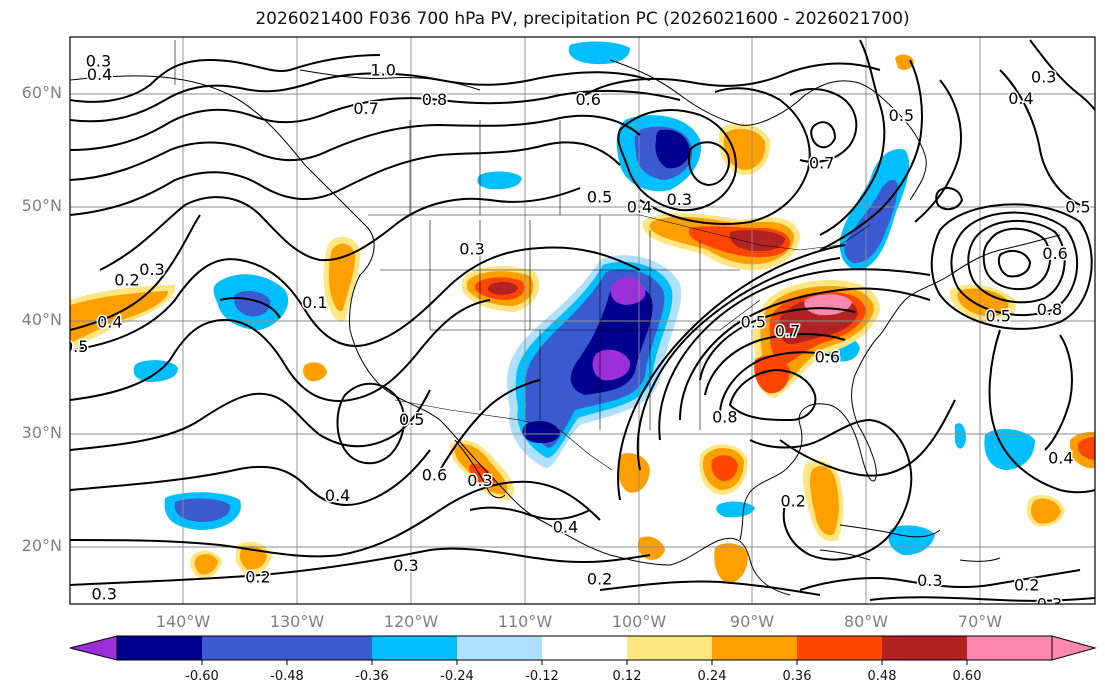  What do you see at coordinates (41, 319) in the screenshot?
I see `latitude-label: 40°N` at bounding box center [41, 319].